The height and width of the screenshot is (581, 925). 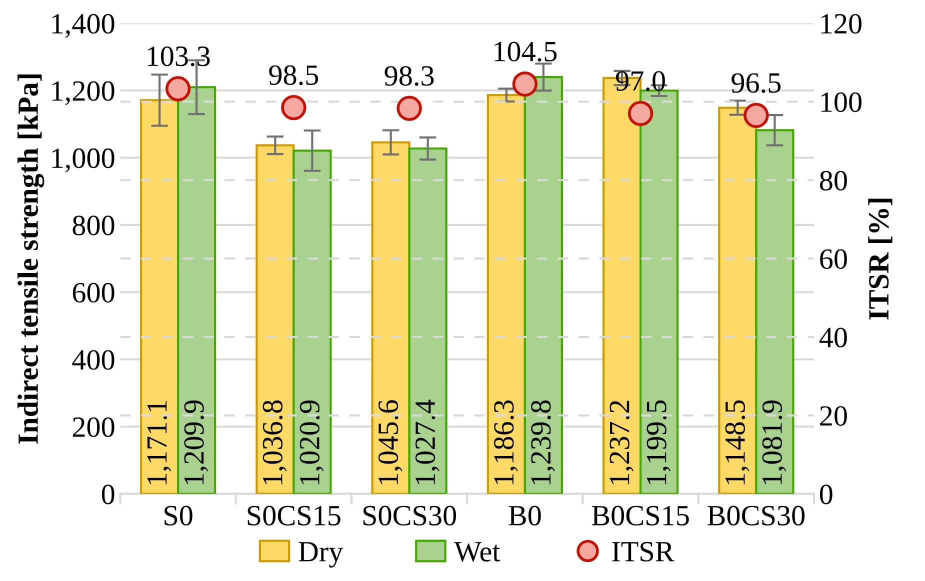 What do you see at coordinates (737, 442) in the screenshot?
I see `data-label: 1,148.5` at bounding box center [737, 442].